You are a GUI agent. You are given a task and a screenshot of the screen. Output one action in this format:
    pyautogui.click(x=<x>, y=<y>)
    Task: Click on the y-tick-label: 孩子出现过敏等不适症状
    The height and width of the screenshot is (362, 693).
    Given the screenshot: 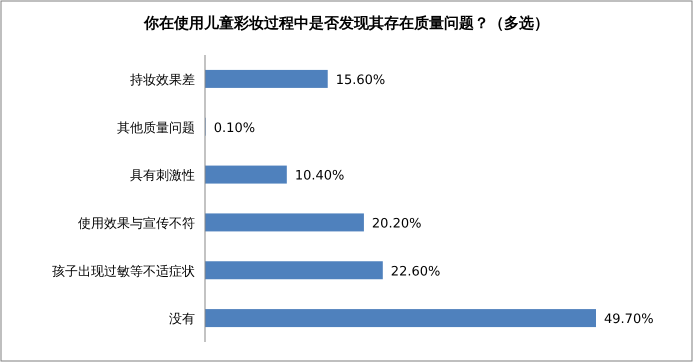 What is the action you would take?
    pyautogui.click(x=123, y=272)
    